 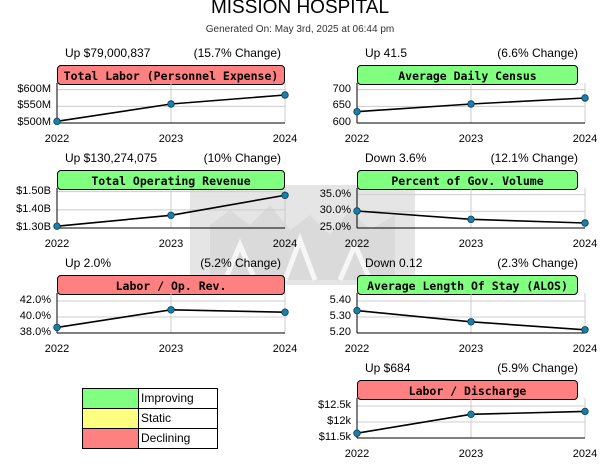 What do you see at coordinates (386, 53) in the screenshot?
I see `change-value: Up 41.5` at bounding box center [386, 53].